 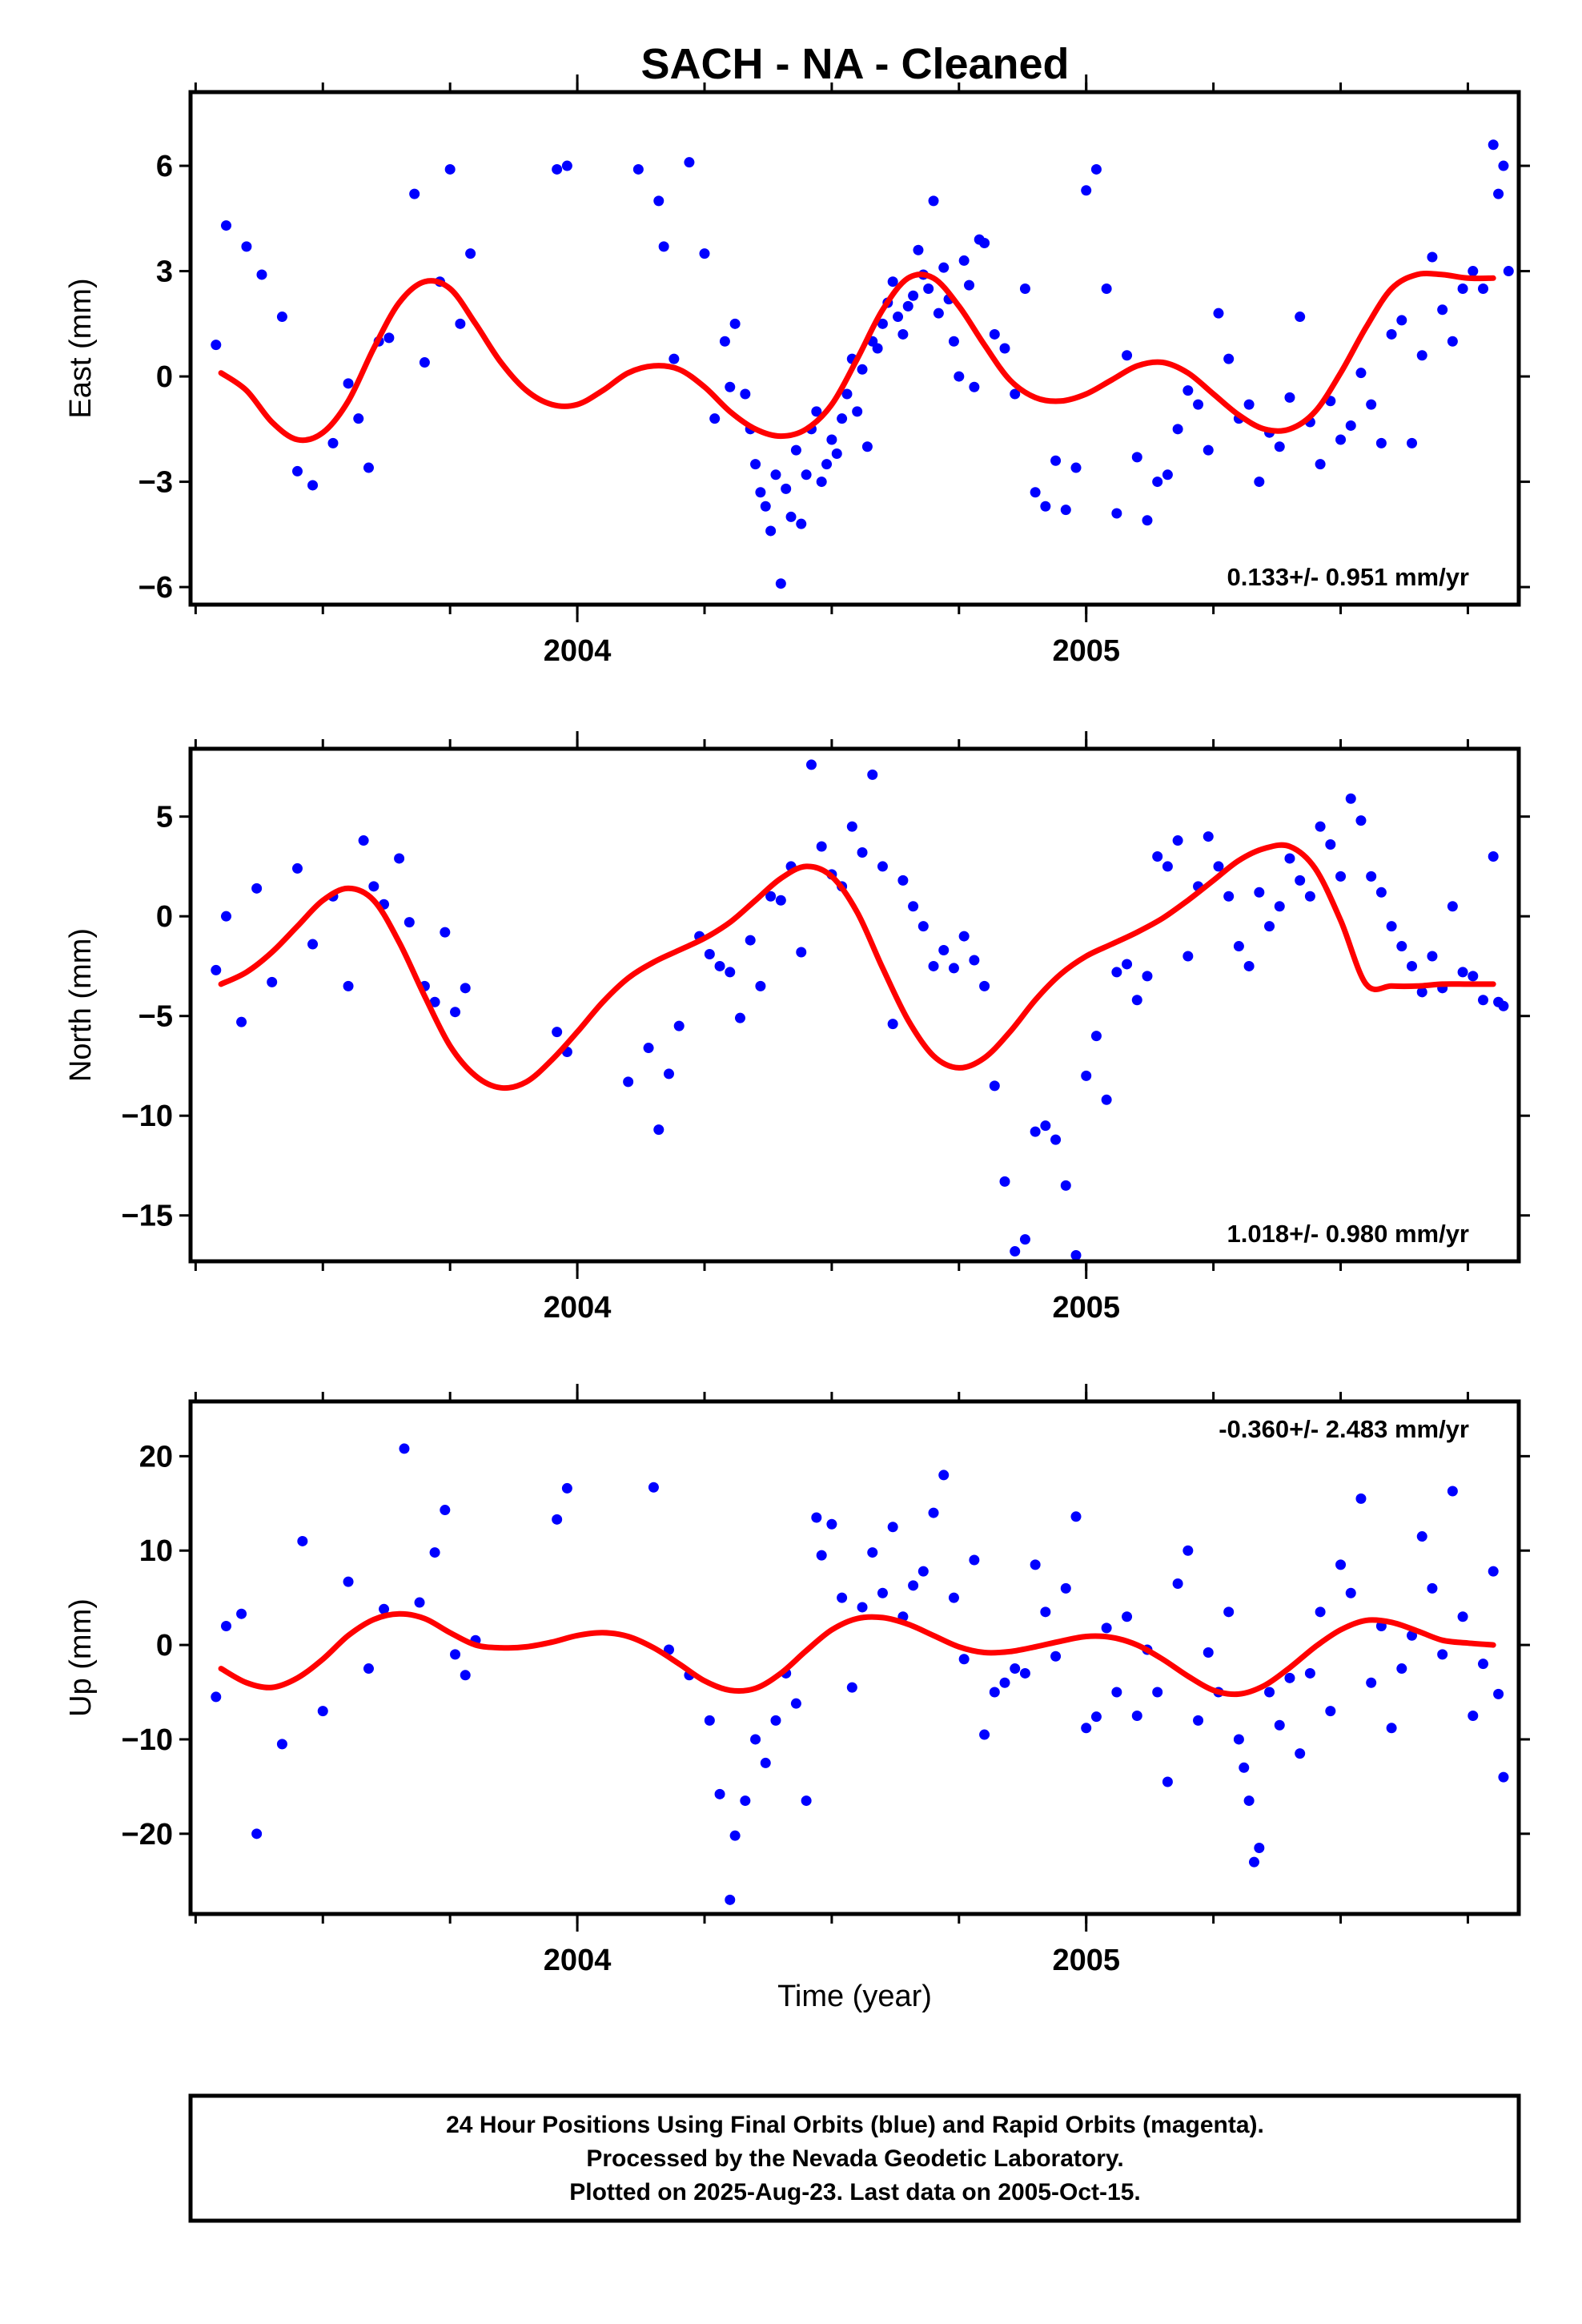 What do you see at coordinates (156, 1551) in the screenshot?
I see `y-tick-label: 10` at bounding box center [156, 1551].